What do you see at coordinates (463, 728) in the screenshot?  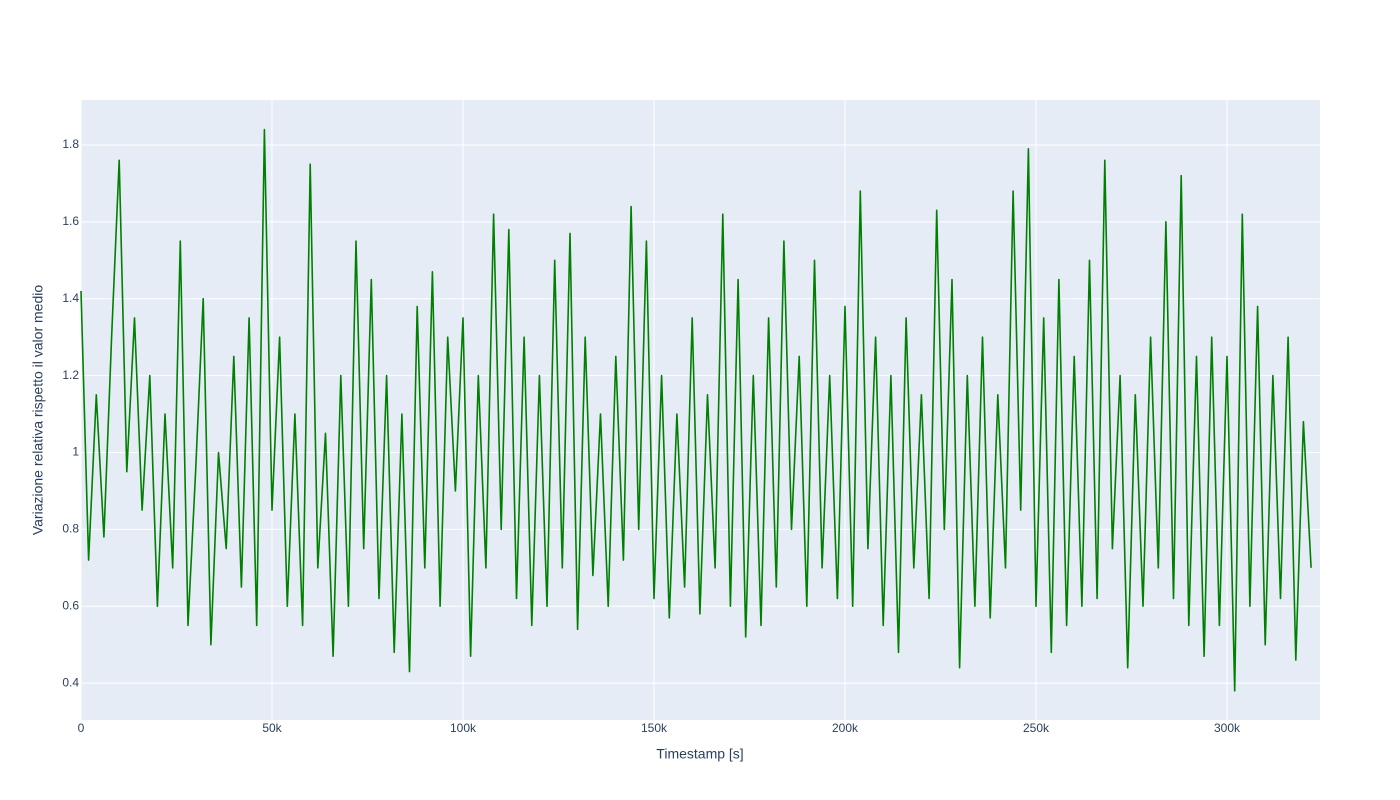 I see `x-tick-label: 100k` at bounding box center [463, 728].